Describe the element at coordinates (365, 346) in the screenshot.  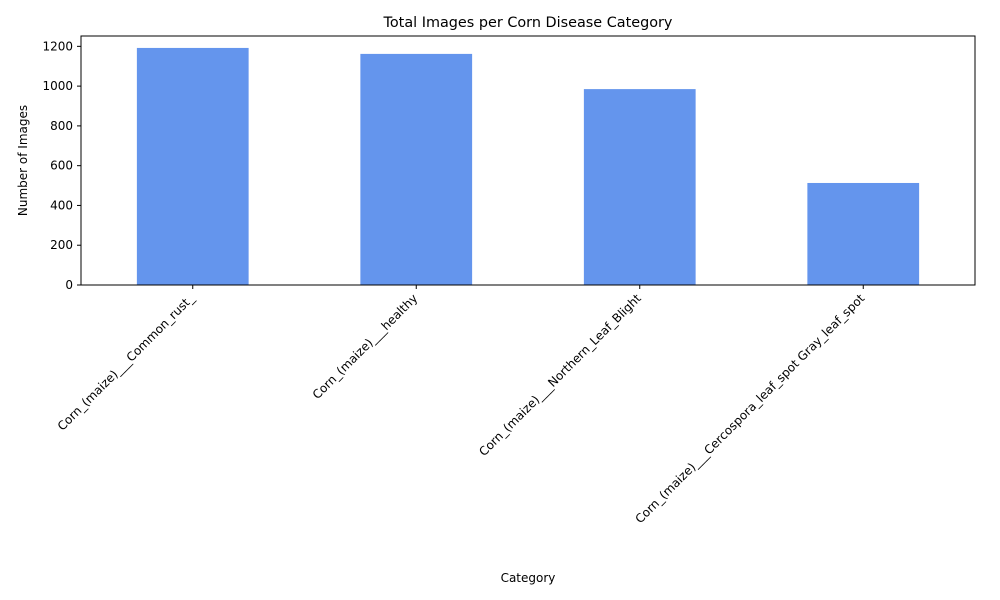
I see `x-tick-label-1: Corn_(maize)___healthy` at that location.